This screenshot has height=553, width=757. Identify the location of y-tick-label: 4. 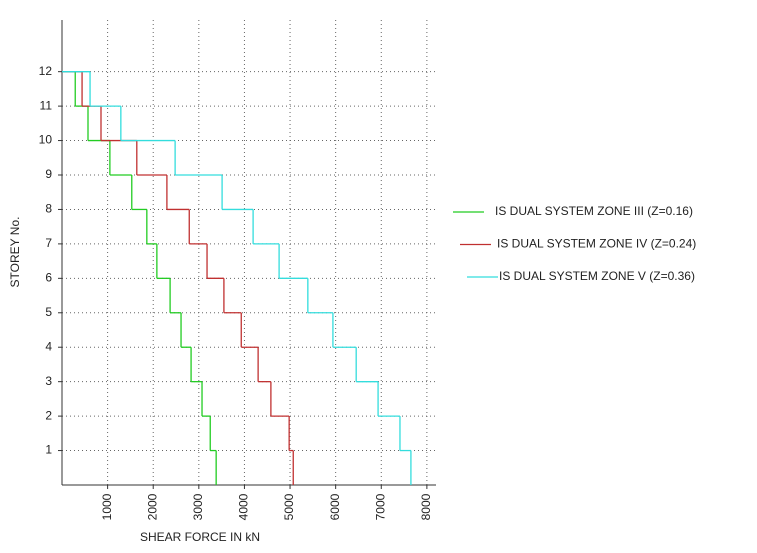
(48, 346).